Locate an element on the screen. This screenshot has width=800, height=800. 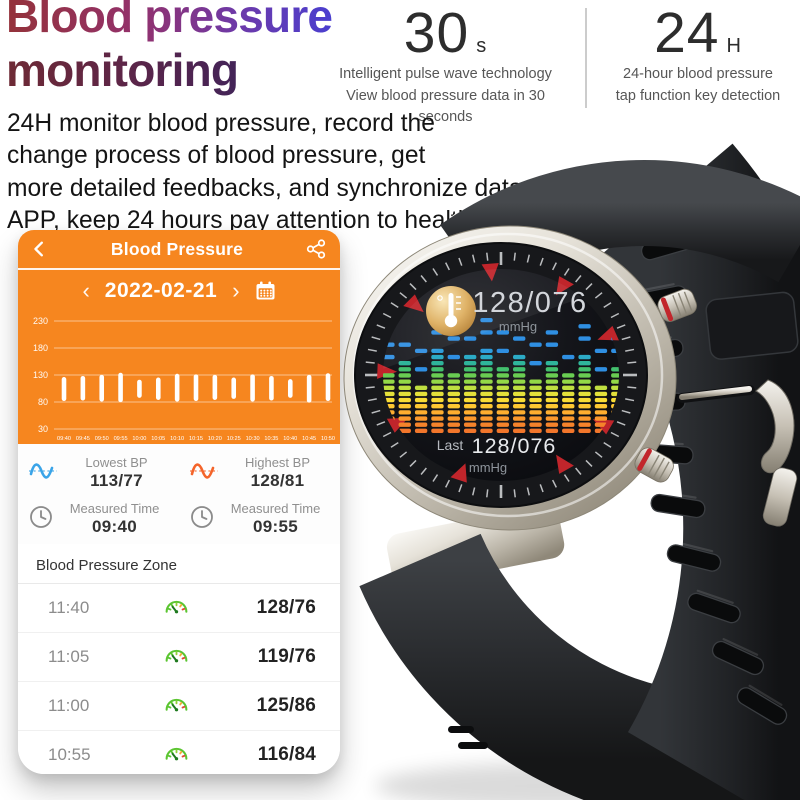
chart-y-label: 180 is located at coordinates (40, 348).